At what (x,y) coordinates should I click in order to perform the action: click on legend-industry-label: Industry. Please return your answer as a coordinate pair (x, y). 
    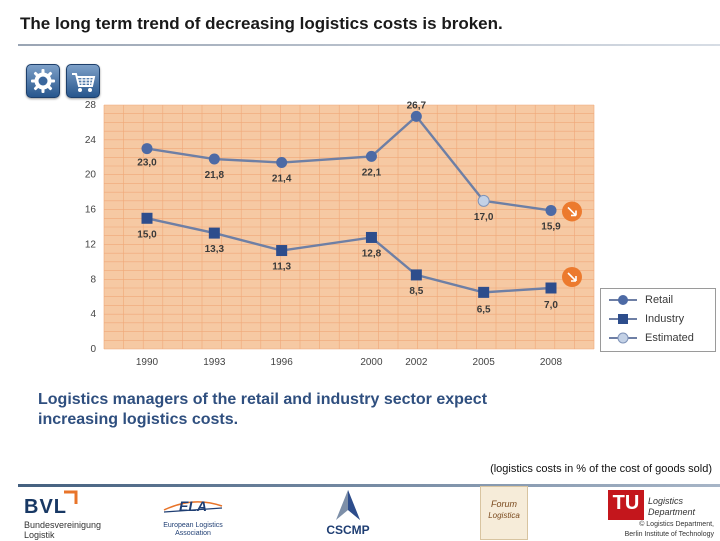
    Looking at the image, I should click on (665, 319).